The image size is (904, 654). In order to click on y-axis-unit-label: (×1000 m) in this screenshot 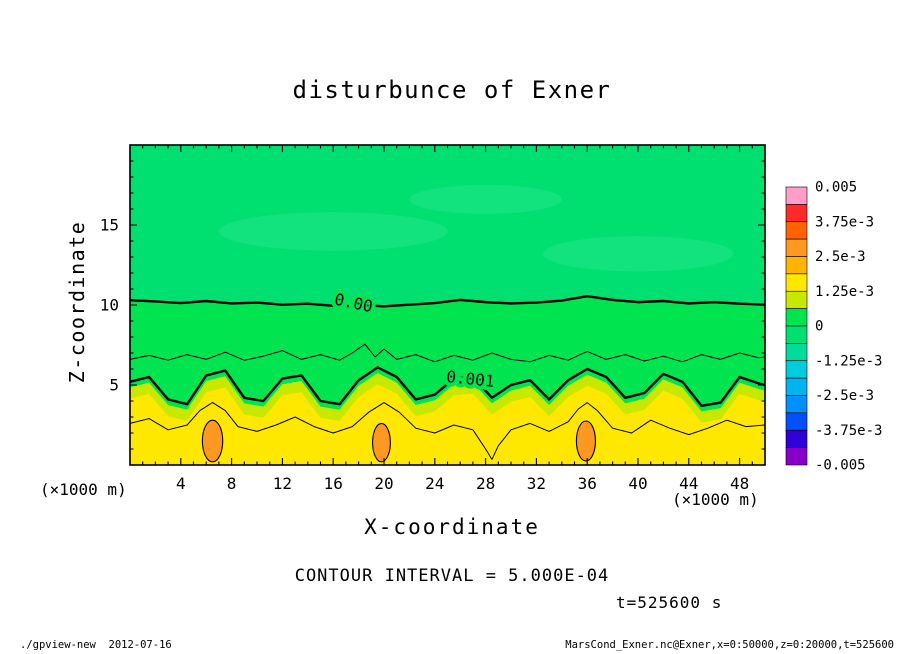, I will do `click(83, 489)`.